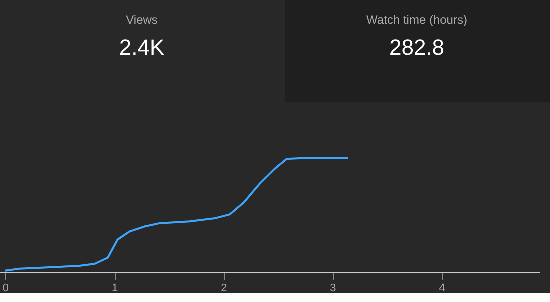 The height and width of the screenshot is (302, 550). I want to click on text: Watch time (hours), so click(417, 20).